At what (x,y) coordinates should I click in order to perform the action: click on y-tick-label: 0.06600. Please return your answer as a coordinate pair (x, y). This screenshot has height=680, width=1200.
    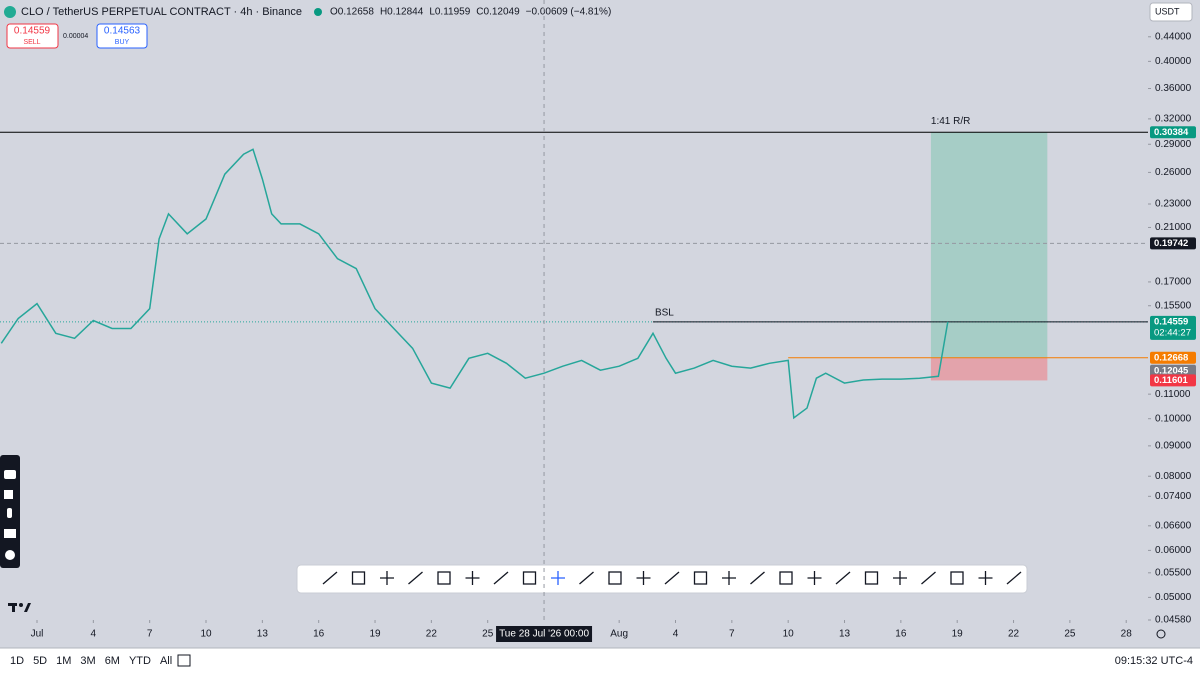
    Looking at the image, I should click on (1173, 525).